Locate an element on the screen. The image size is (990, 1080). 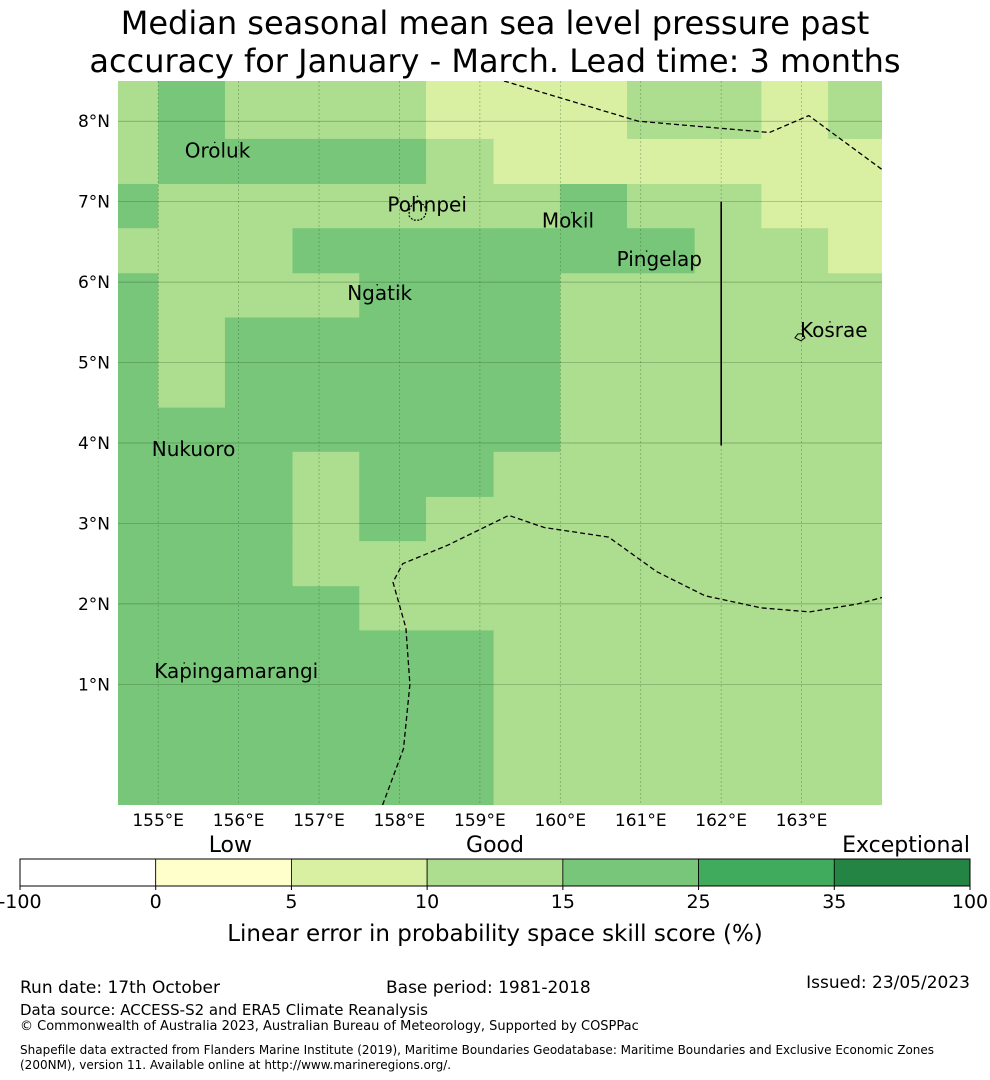
issued-date: Issued: 23/05/2023 is located at coordinates (888, 983).